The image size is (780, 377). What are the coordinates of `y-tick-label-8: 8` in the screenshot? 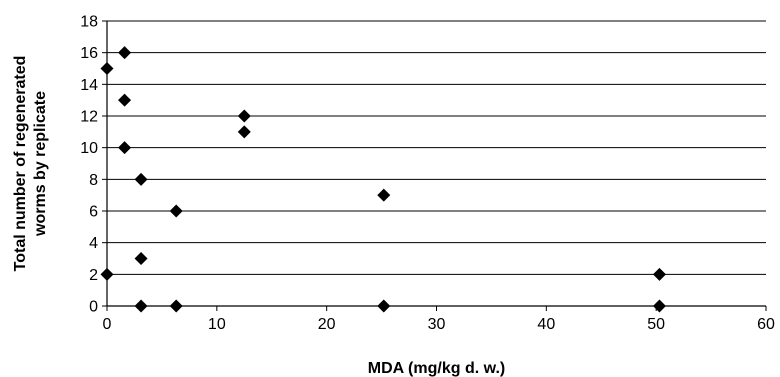 It's located at (93, 180).